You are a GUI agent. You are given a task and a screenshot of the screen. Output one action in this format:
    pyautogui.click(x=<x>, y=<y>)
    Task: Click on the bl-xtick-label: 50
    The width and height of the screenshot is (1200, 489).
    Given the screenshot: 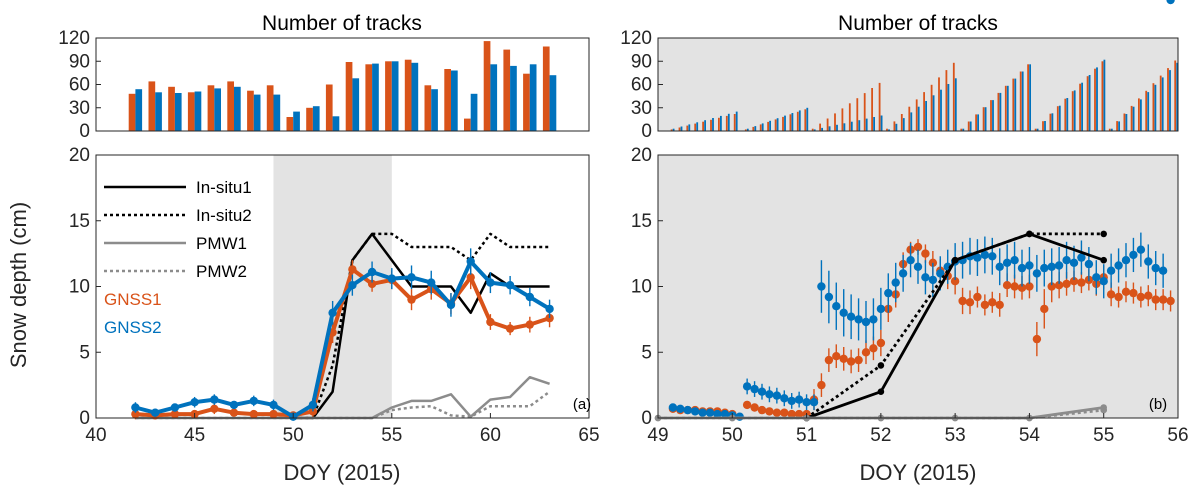 What is the action you would take?
    pyautogui.click(x=293, y=435)
    